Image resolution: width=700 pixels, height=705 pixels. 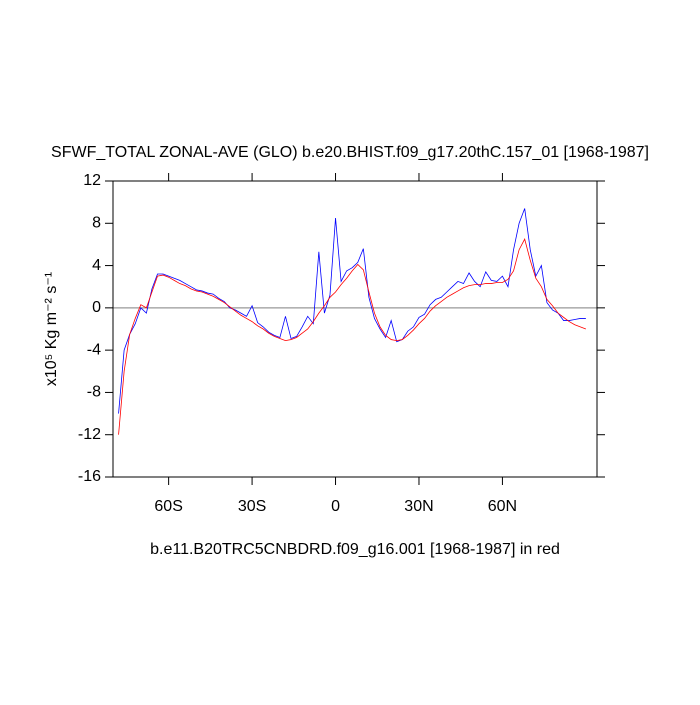 What do you see at coordinates (89, 476) in the screenshot?
I see `y-tick-label: -16` at bounding box center [89, 476].